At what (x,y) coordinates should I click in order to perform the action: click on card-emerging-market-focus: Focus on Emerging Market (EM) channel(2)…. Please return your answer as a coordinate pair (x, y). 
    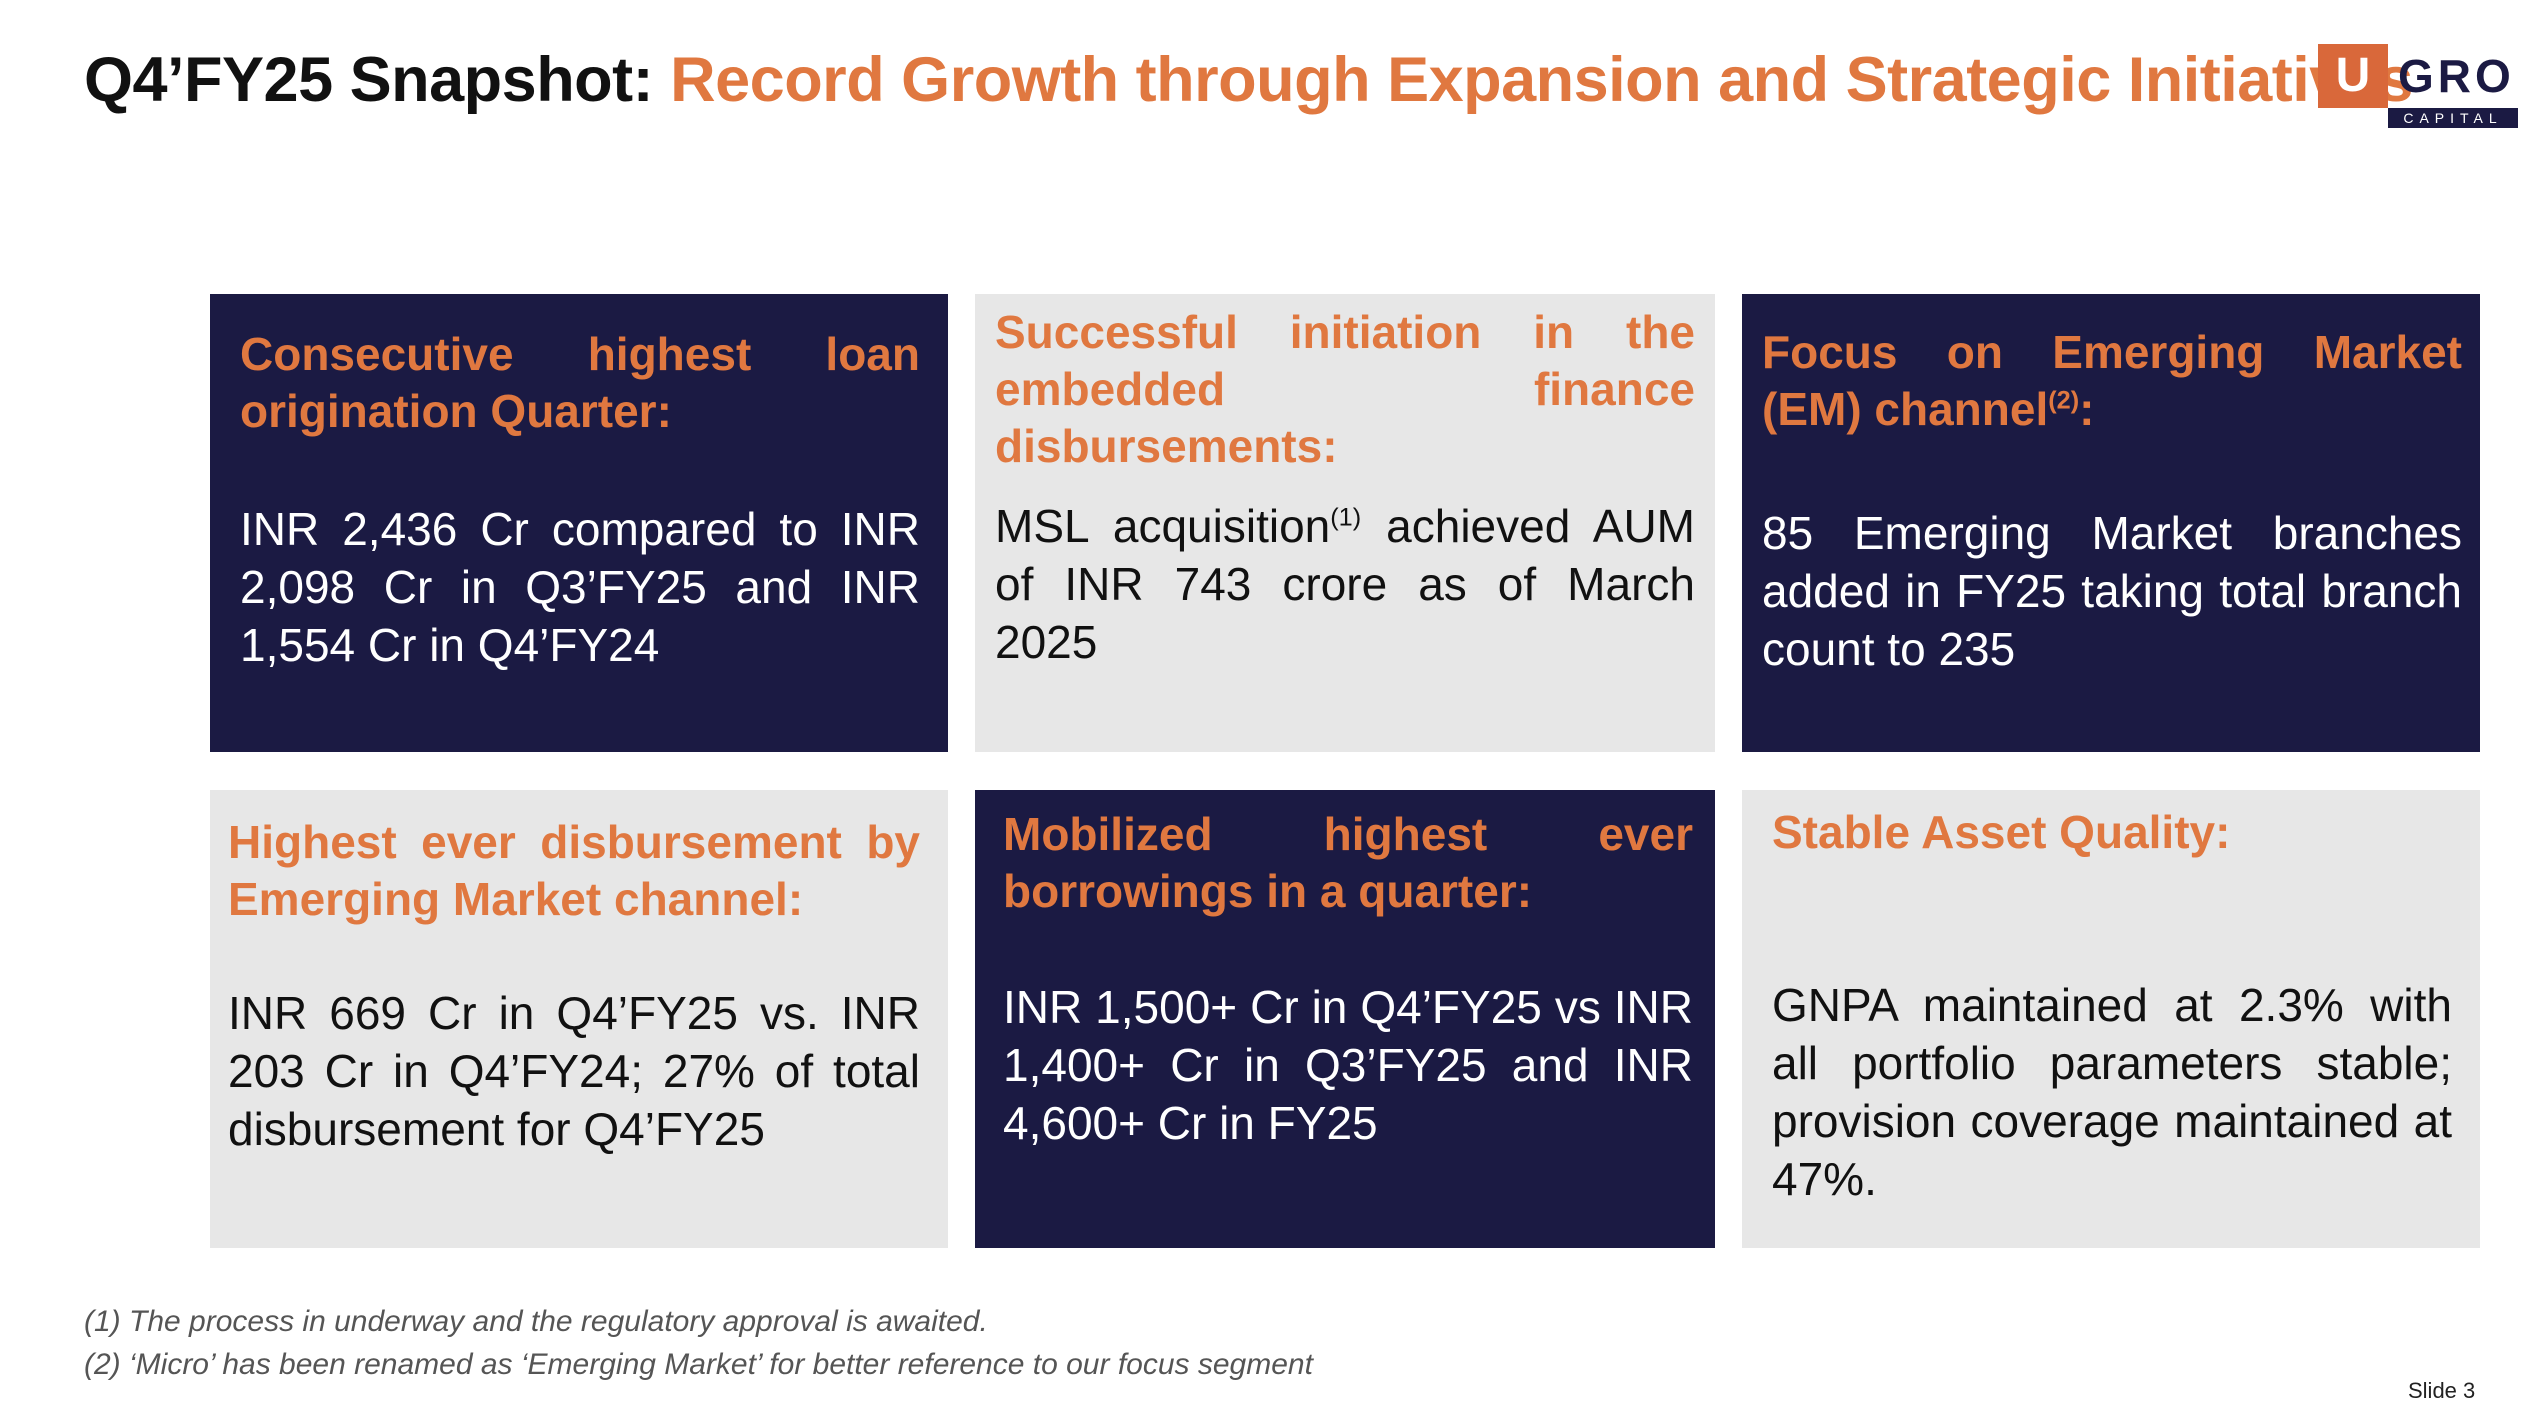
    Looking at the image, I should click on (2111, 523).